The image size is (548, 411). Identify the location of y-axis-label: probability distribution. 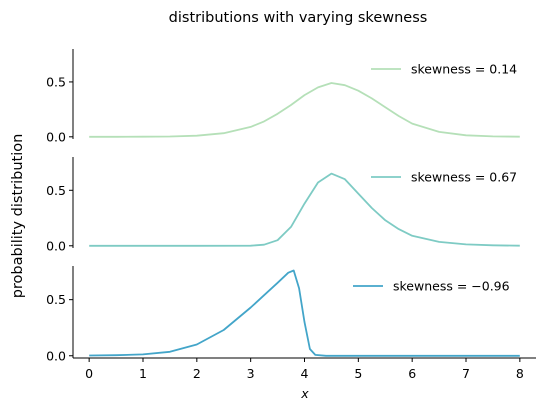
(18, 216).